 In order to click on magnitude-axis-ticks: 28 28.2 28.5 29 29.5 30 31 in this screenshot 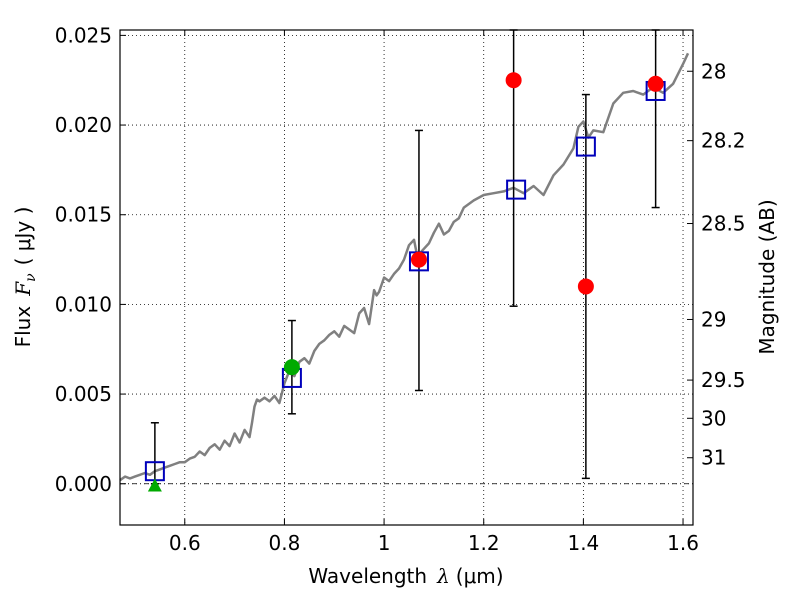, I will do `click(716, 264)`.